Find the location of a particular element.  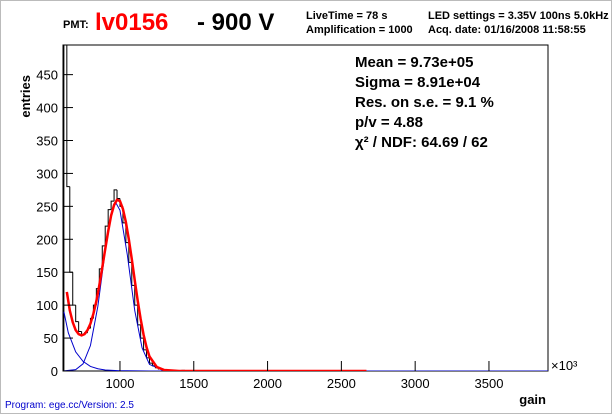

amplification: Amplification = 1000 is located at coordinates (359, 30).